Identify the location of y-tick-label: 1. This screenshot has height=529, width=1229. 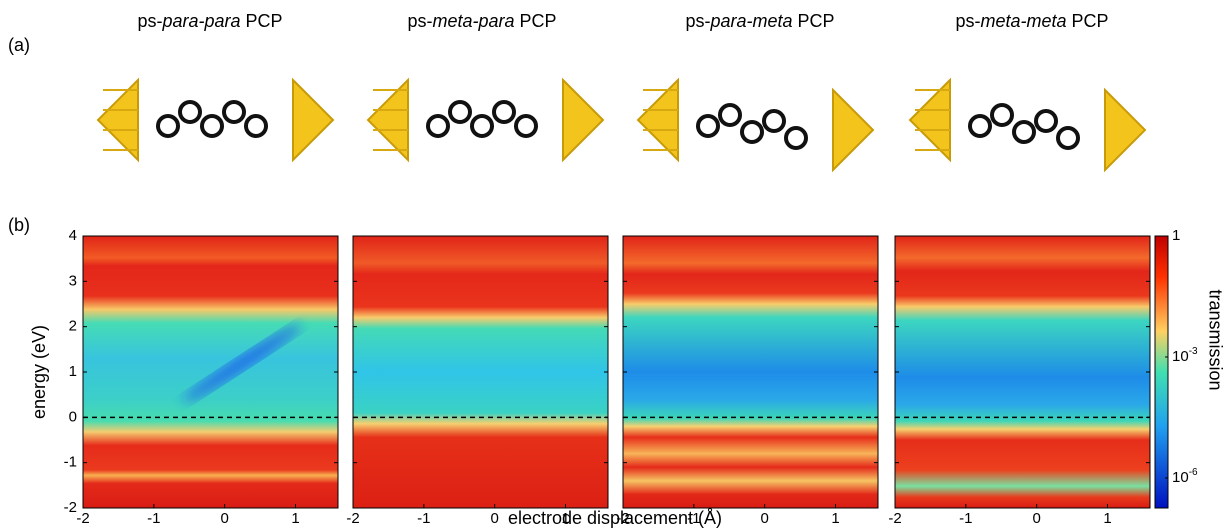
(73, 371).